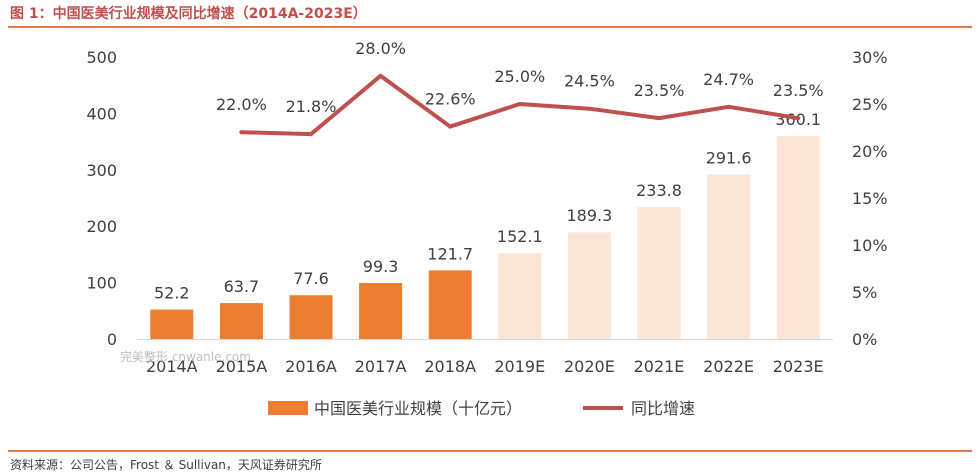 This screenshot has height=476, width=980. What do you see at coordinates (241, 104) in the screenshot?
I see `growth-data-label: 22.0%` at bounding box center [241, 104].